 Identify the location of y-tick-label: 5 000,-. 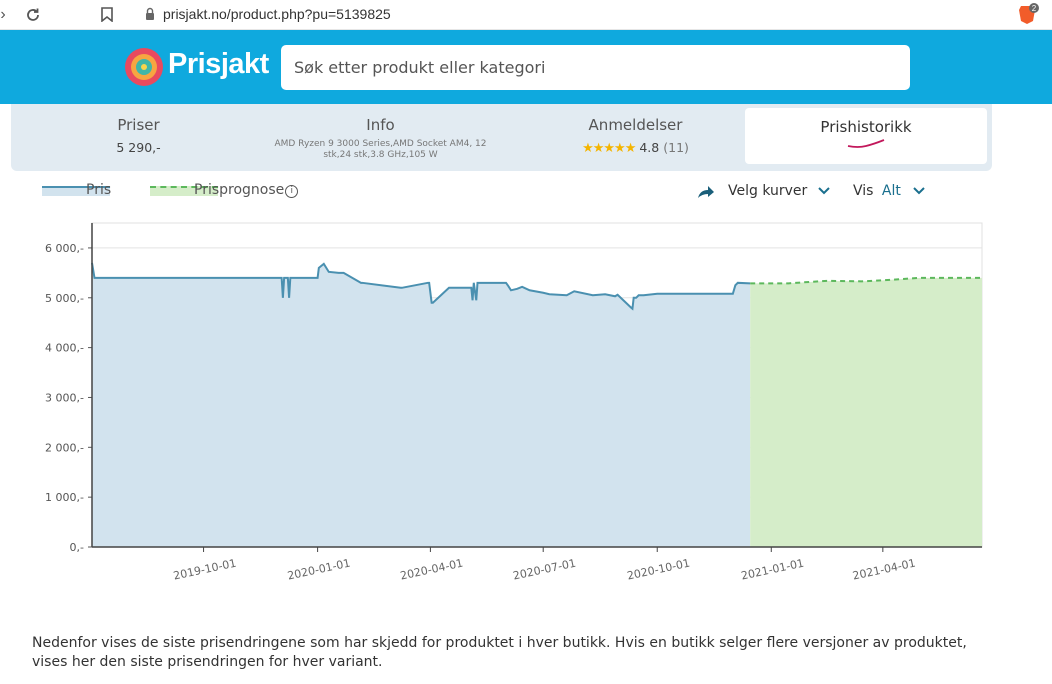
(64, 298).